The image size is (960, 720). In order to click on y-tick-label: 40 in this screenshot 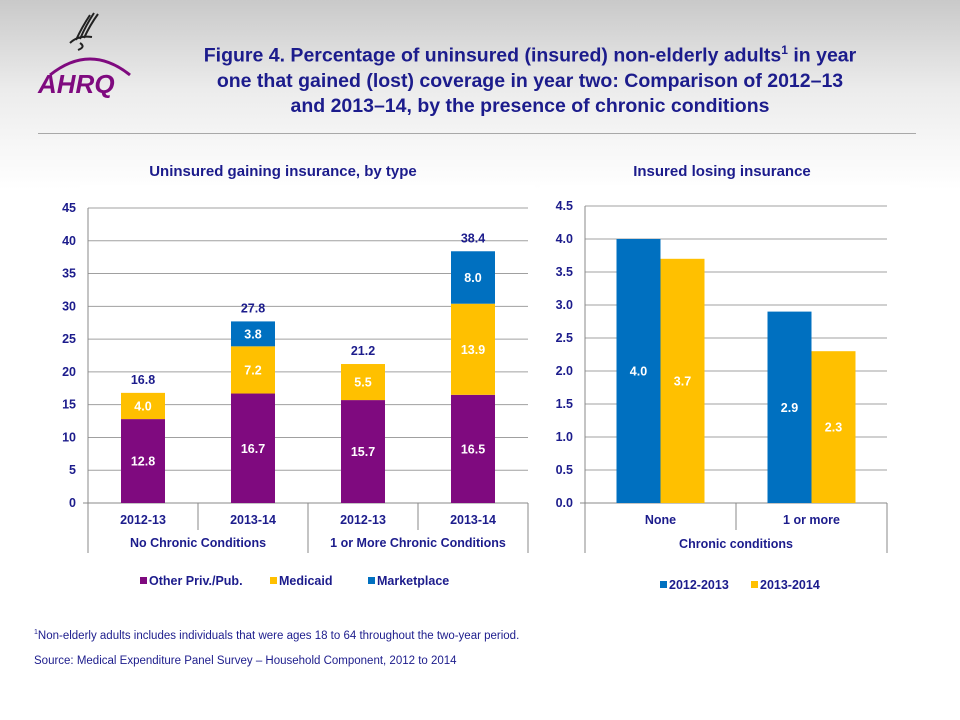, I will do `click(69, 241)`.